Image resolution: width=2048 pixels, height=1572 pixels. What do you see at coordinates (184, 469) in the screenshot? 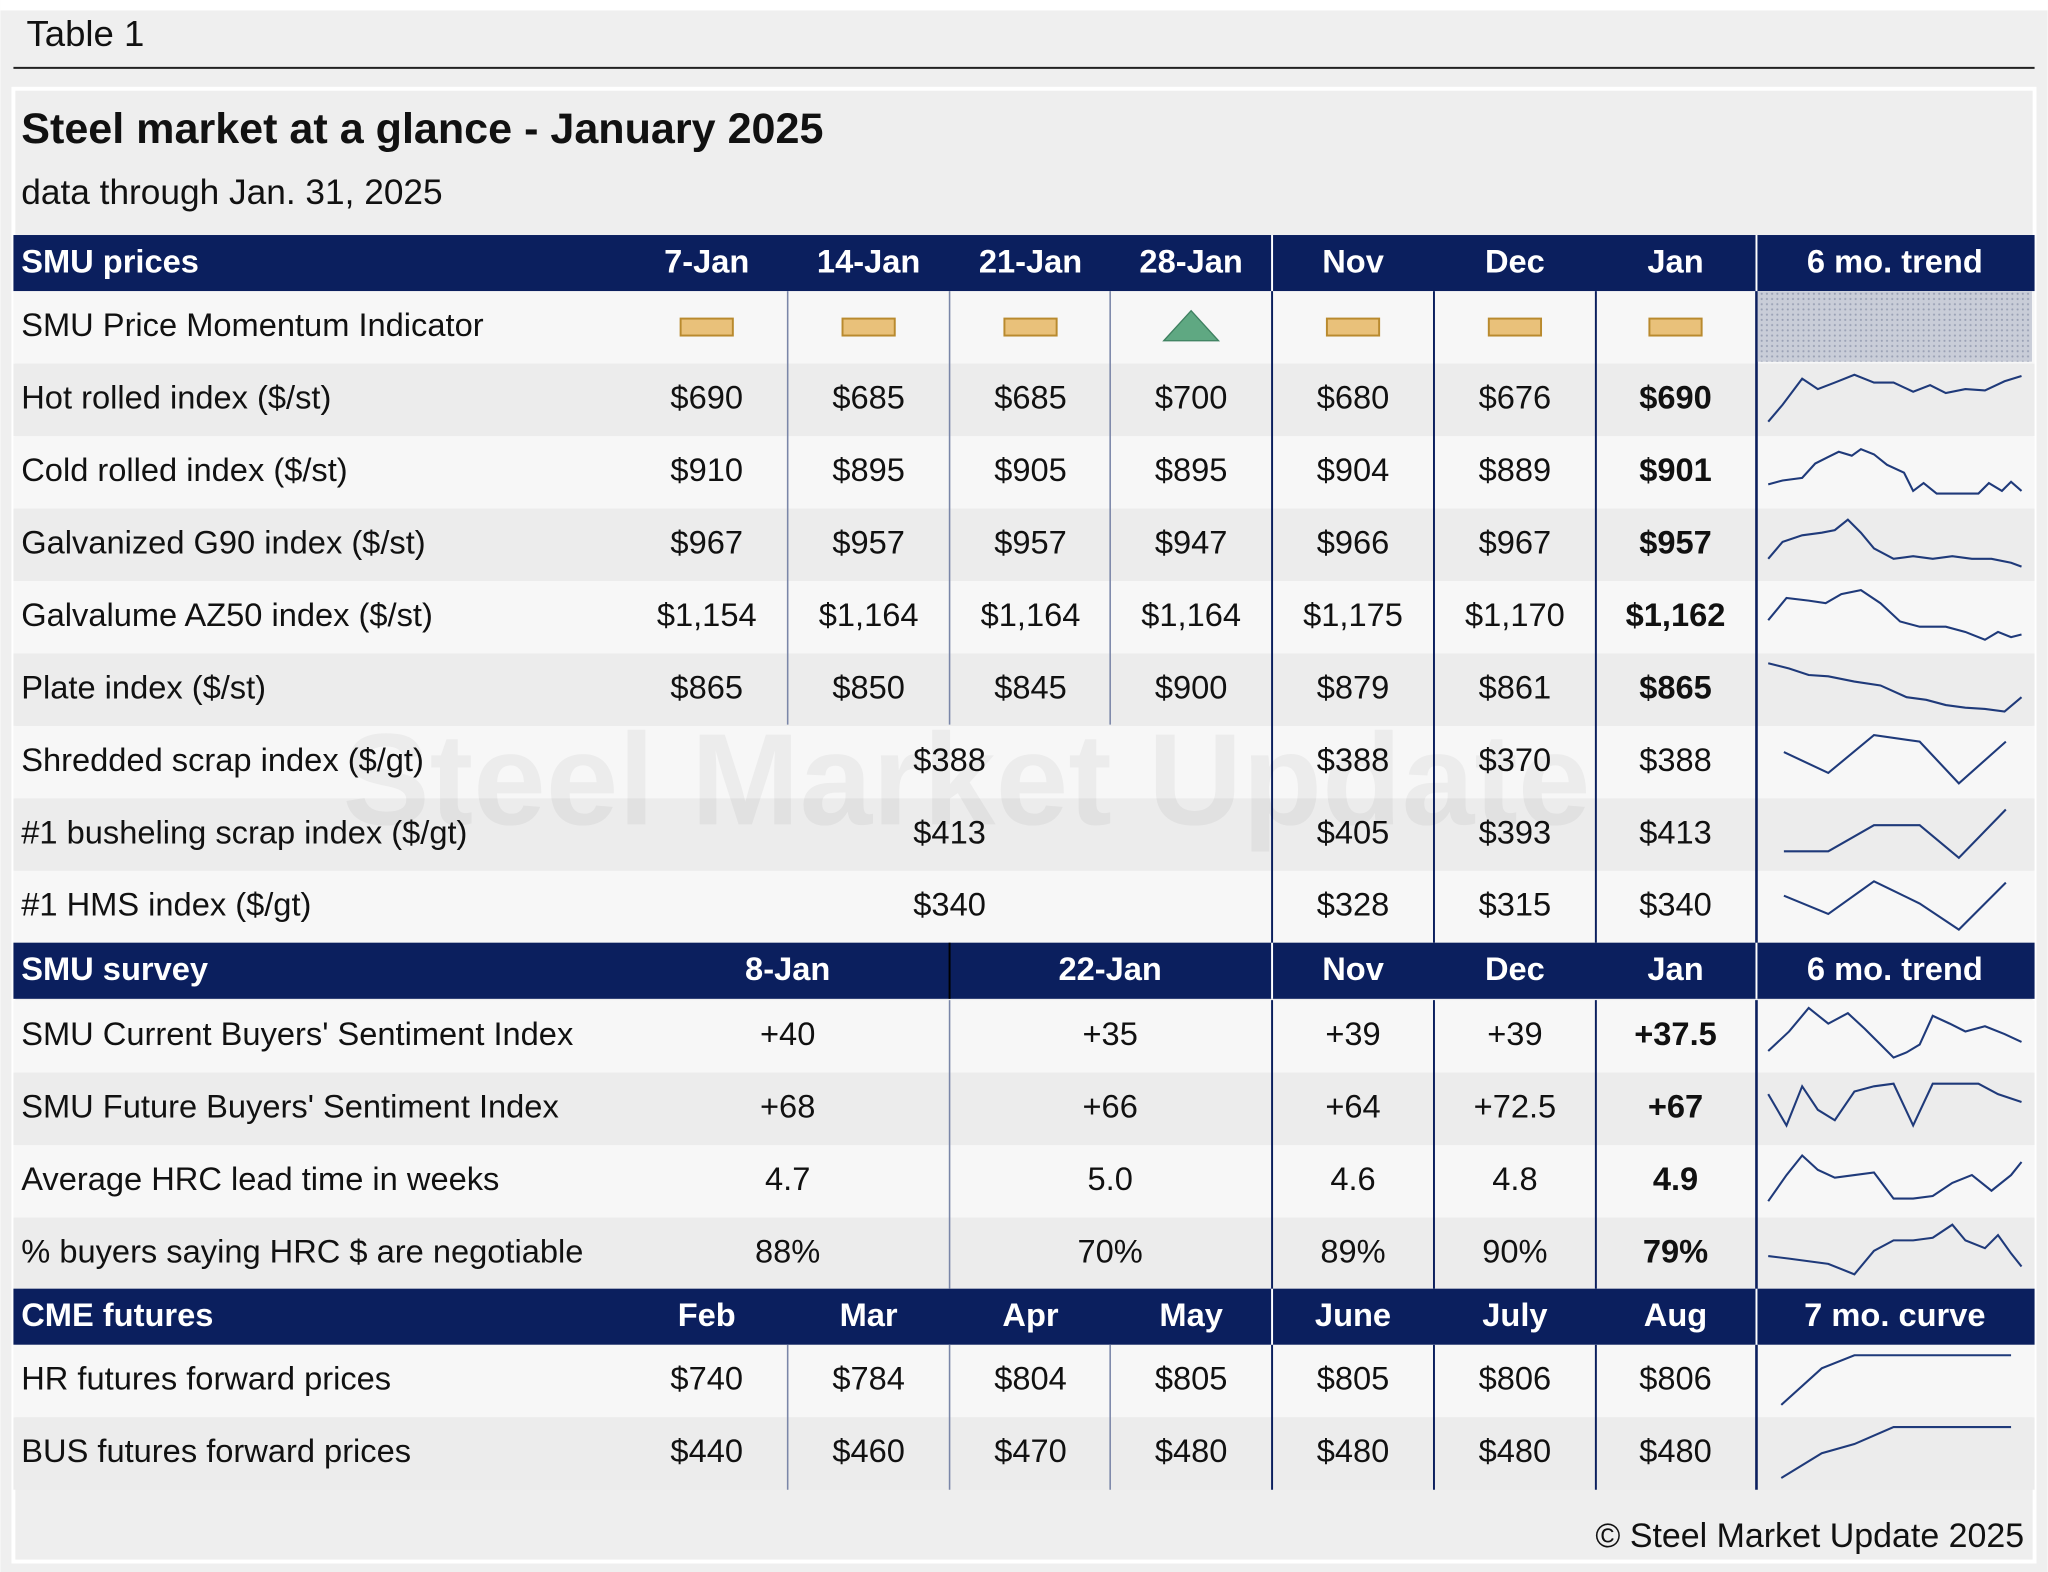
I see `row-label: Cold rolled index ($/st)` at bounding box center [184, 469].